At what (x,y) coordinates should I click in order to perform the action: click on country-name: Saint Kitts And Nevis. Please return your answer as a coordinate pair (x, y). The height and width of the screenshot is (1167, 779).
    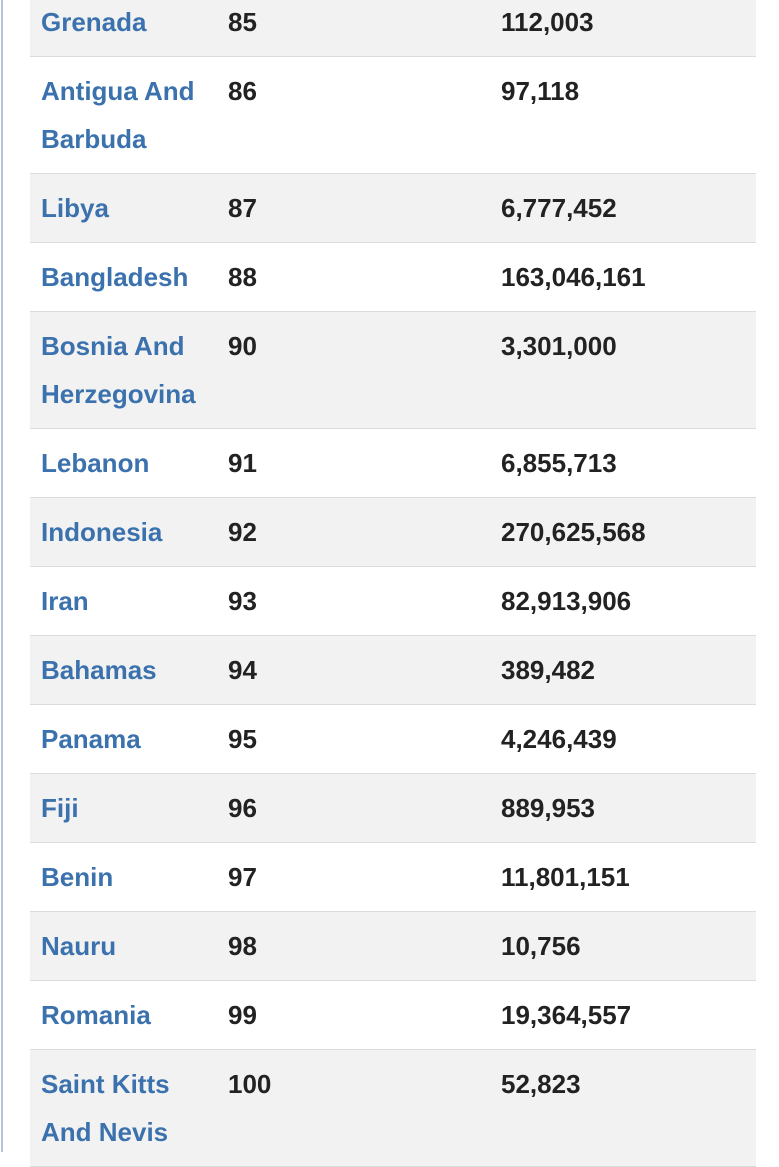
    Looking at the image, I should click on (123, 1108).